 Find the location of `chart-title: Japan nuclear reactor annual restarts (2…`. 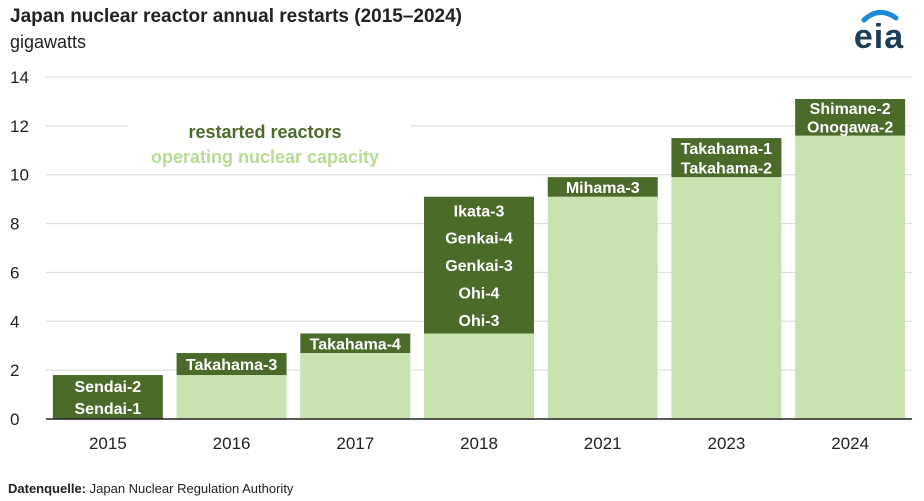

chart-title: Japan nuclear reactor annual restarts (2… is located at coordinates (236, 16).